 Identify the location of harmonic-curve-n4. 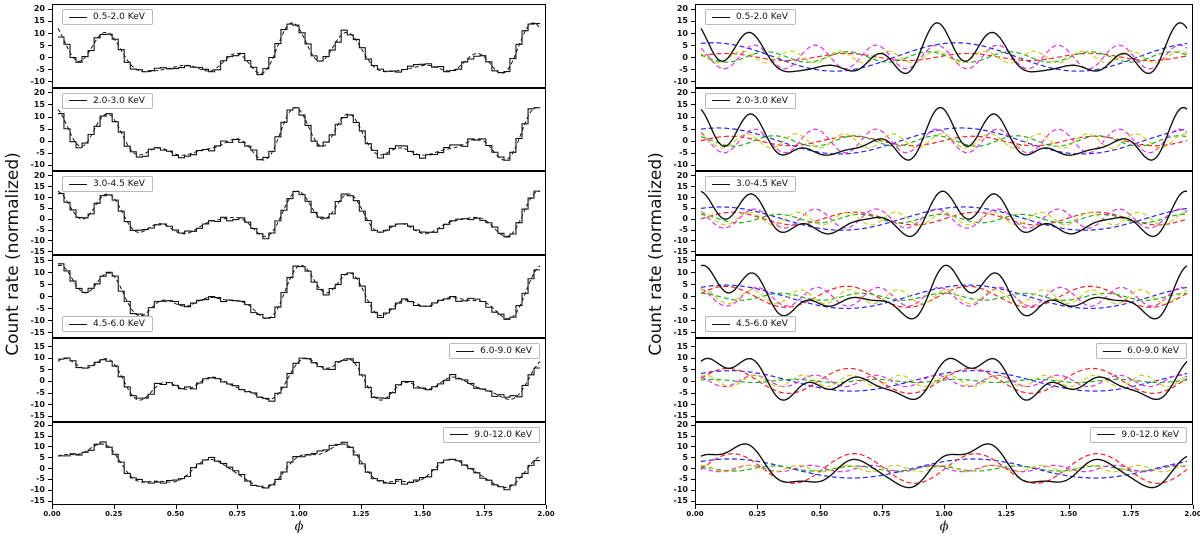
(944, 140).